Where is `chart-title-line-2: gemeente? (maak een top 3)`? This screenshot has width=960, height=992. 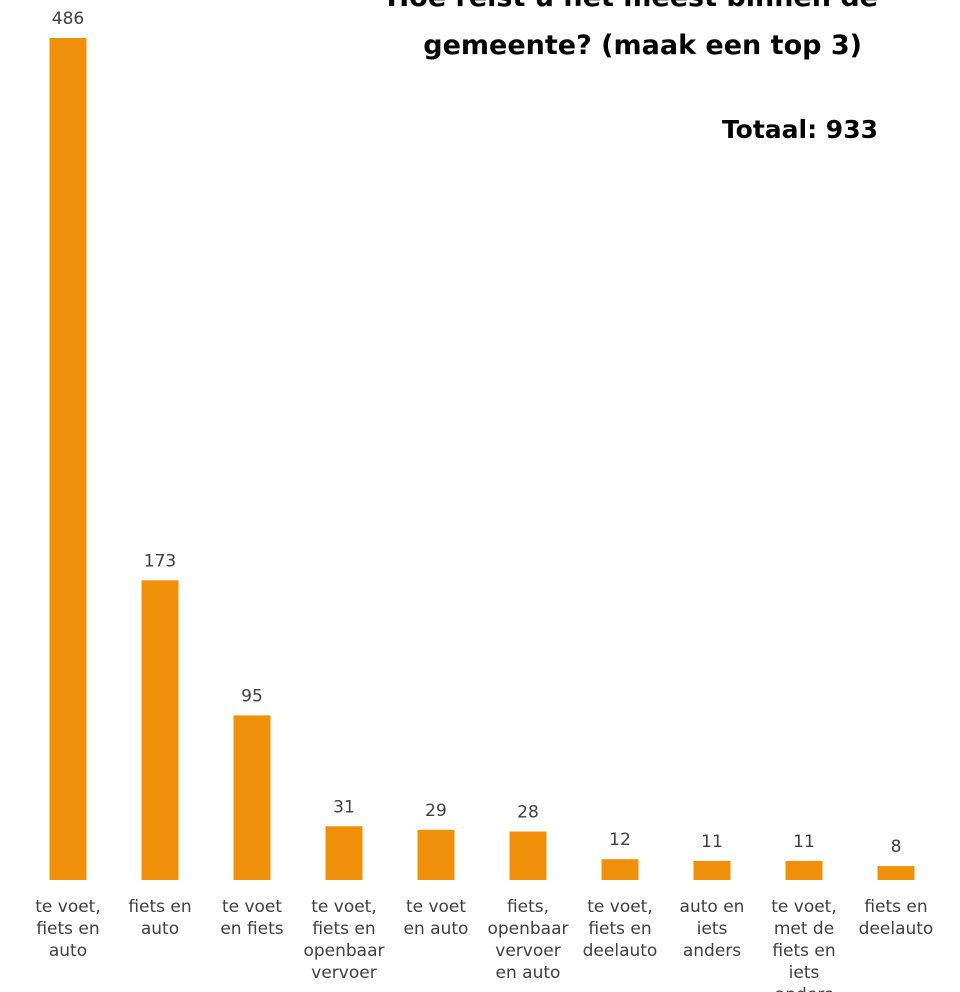 chart-title-line-2: gemeente? (maak een top 3) is located at coordinates (642, 45).